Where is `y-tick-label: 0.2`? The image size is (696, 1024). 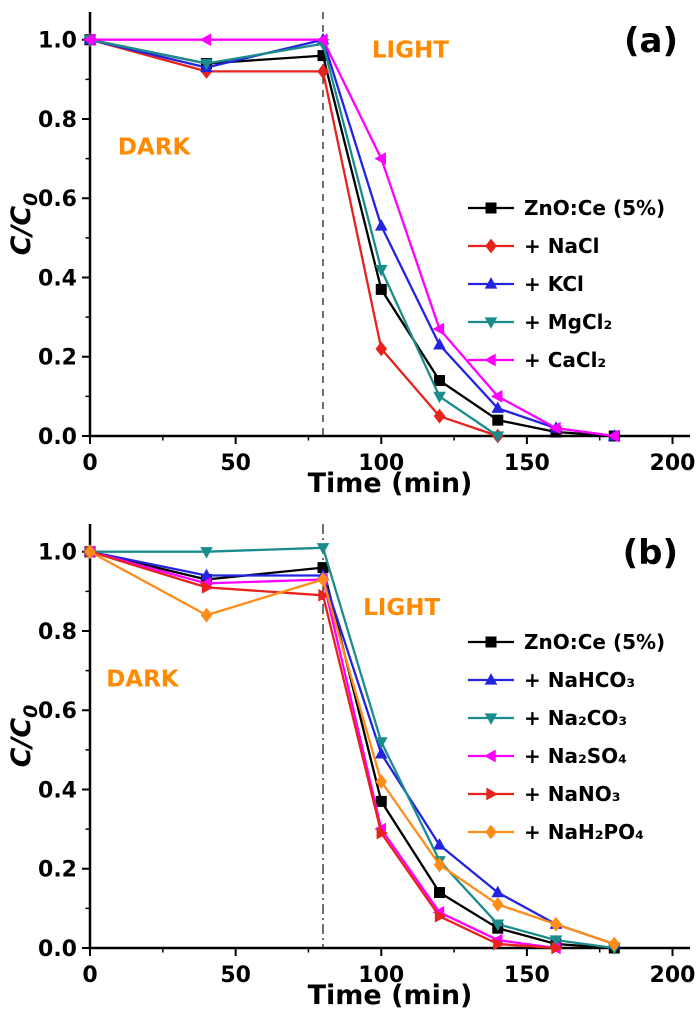 y-tick-label: 0.2 is located at coordinates (57, 358).